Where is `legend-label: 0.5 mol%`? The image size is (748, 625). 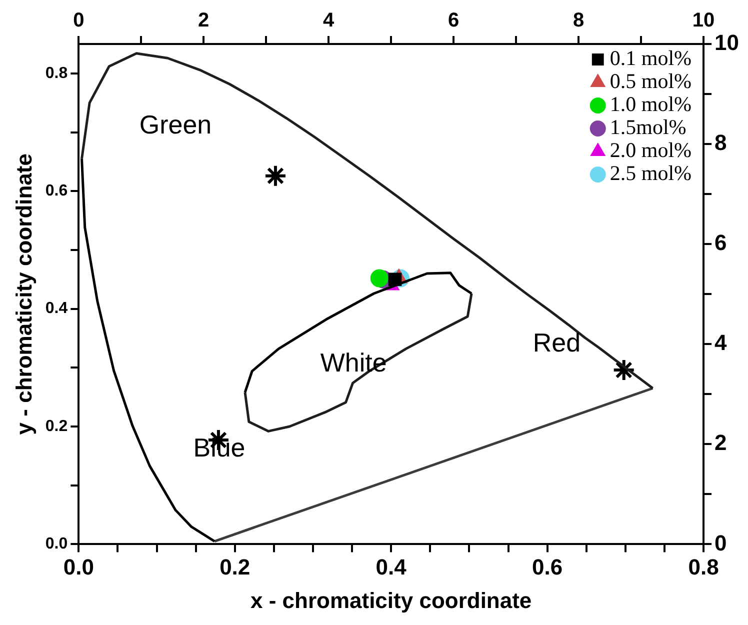
legend-label: 0.5 mol% is located at coordinates (651, 81).